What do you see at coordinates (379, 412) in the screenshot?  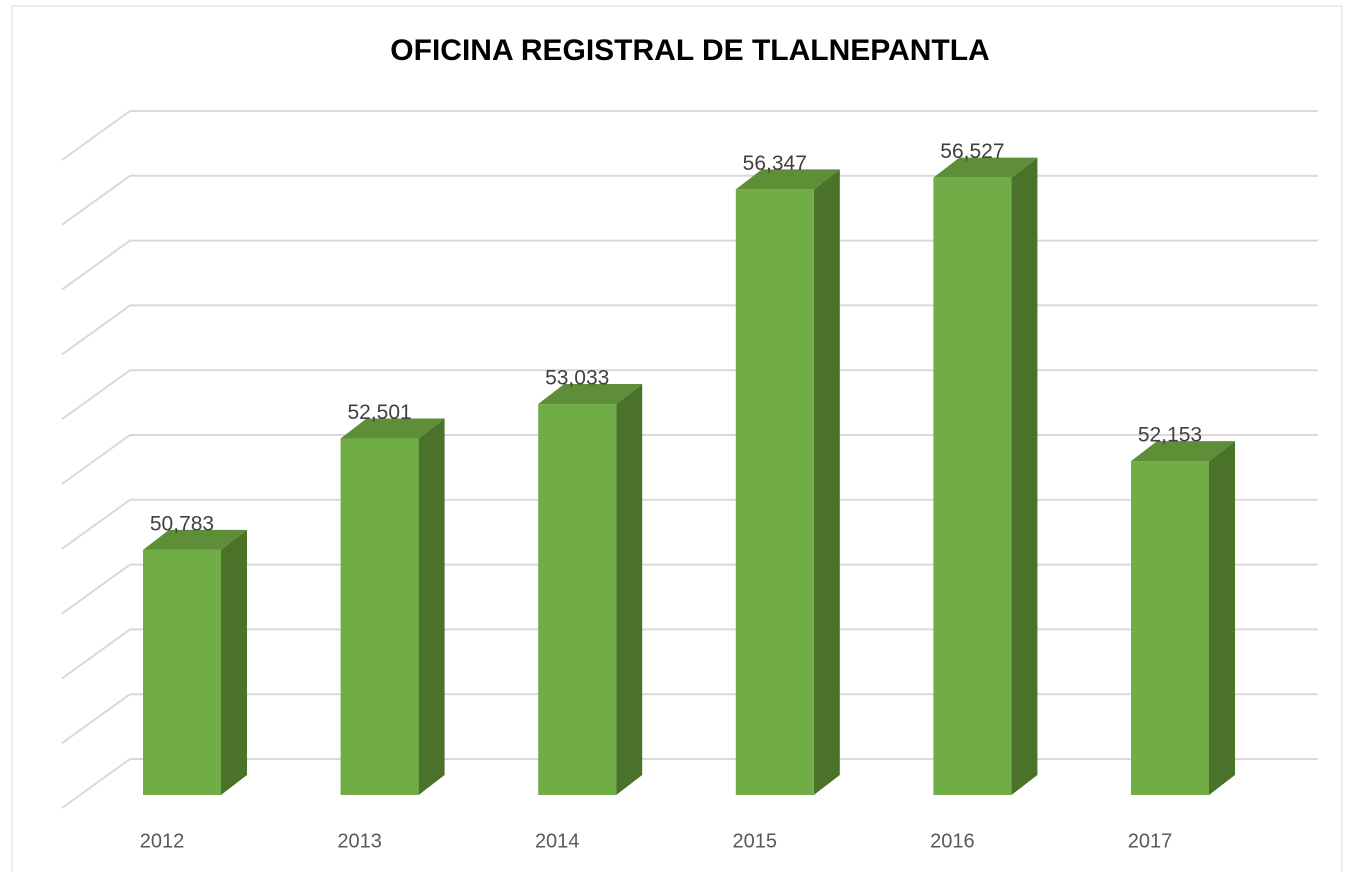 I see `data-label: 52,501` at bounding box center [379, 412].